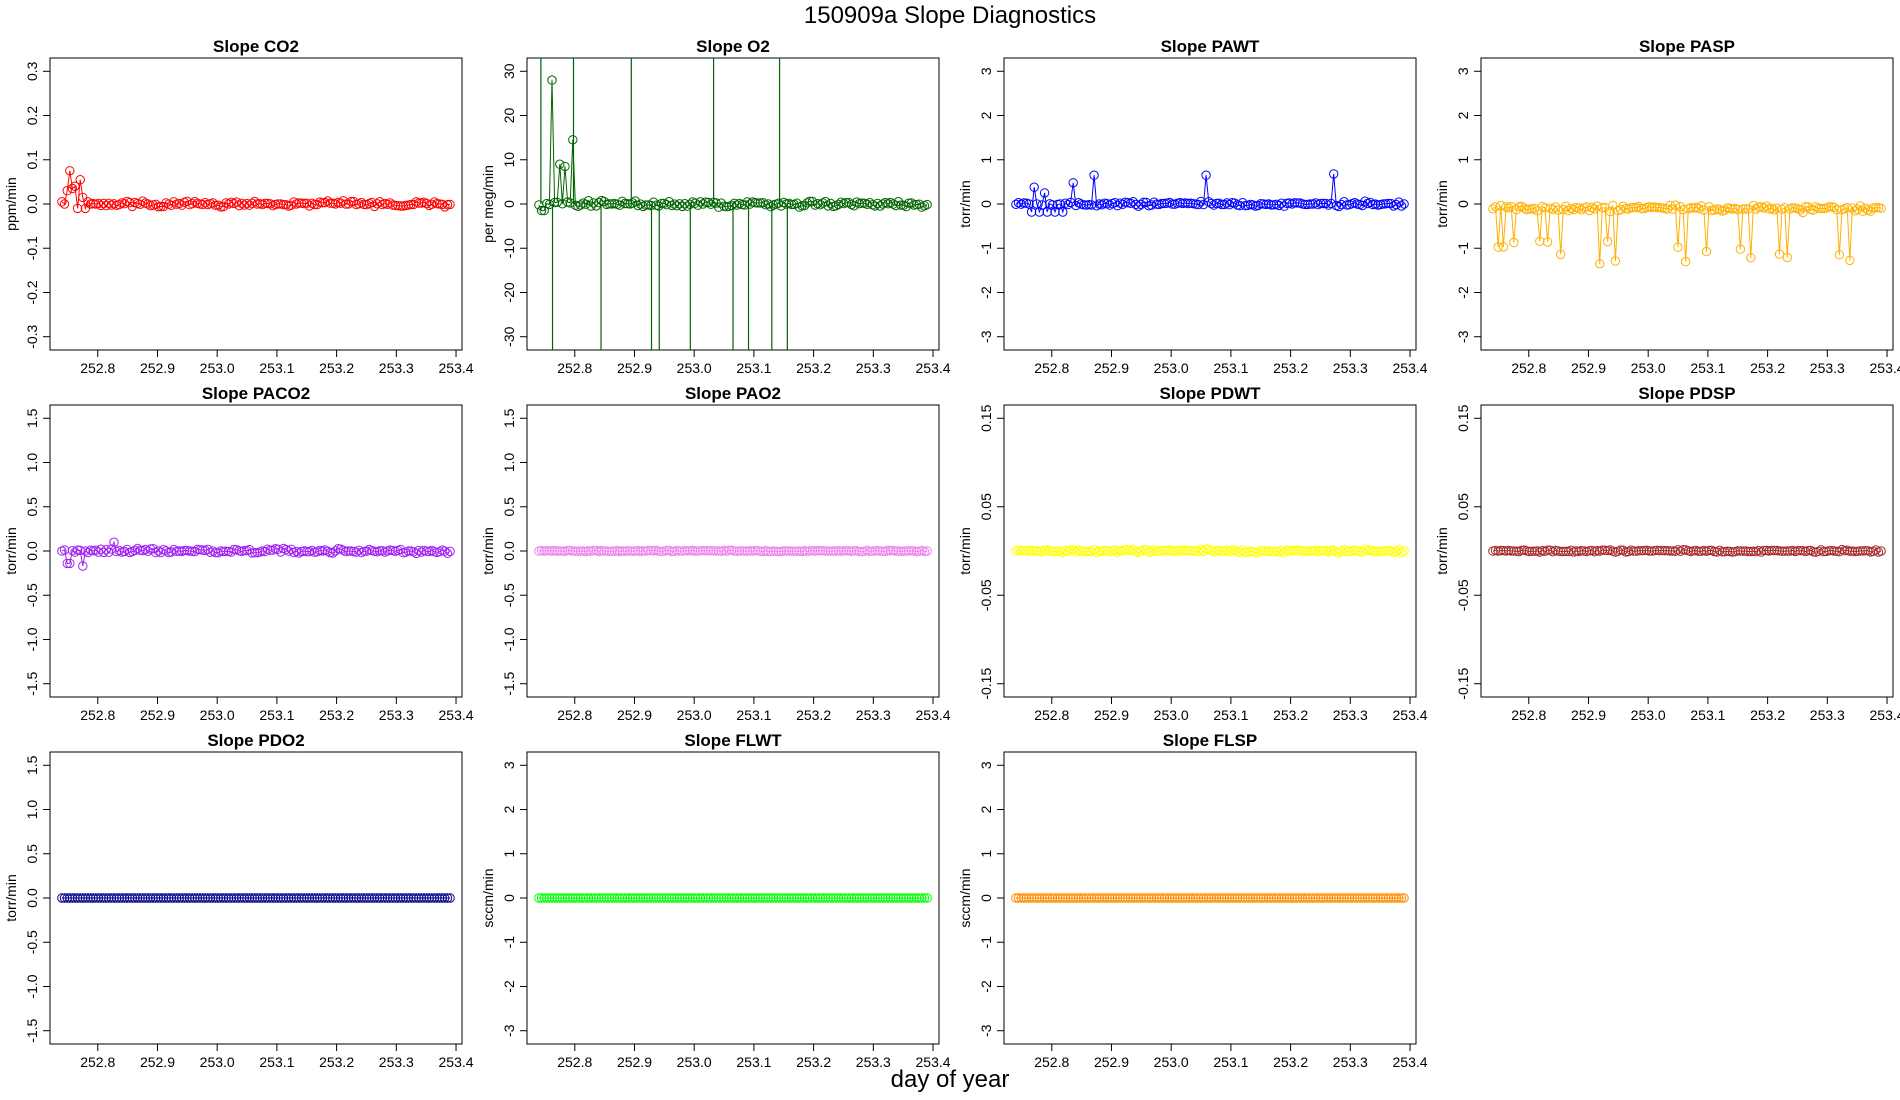 Image resolution: width=1900 pixels, height=1100 pixels. Describe the element at coordinates (509, 809) in the screenshot. I see `y-tick-label: 2` at that location.